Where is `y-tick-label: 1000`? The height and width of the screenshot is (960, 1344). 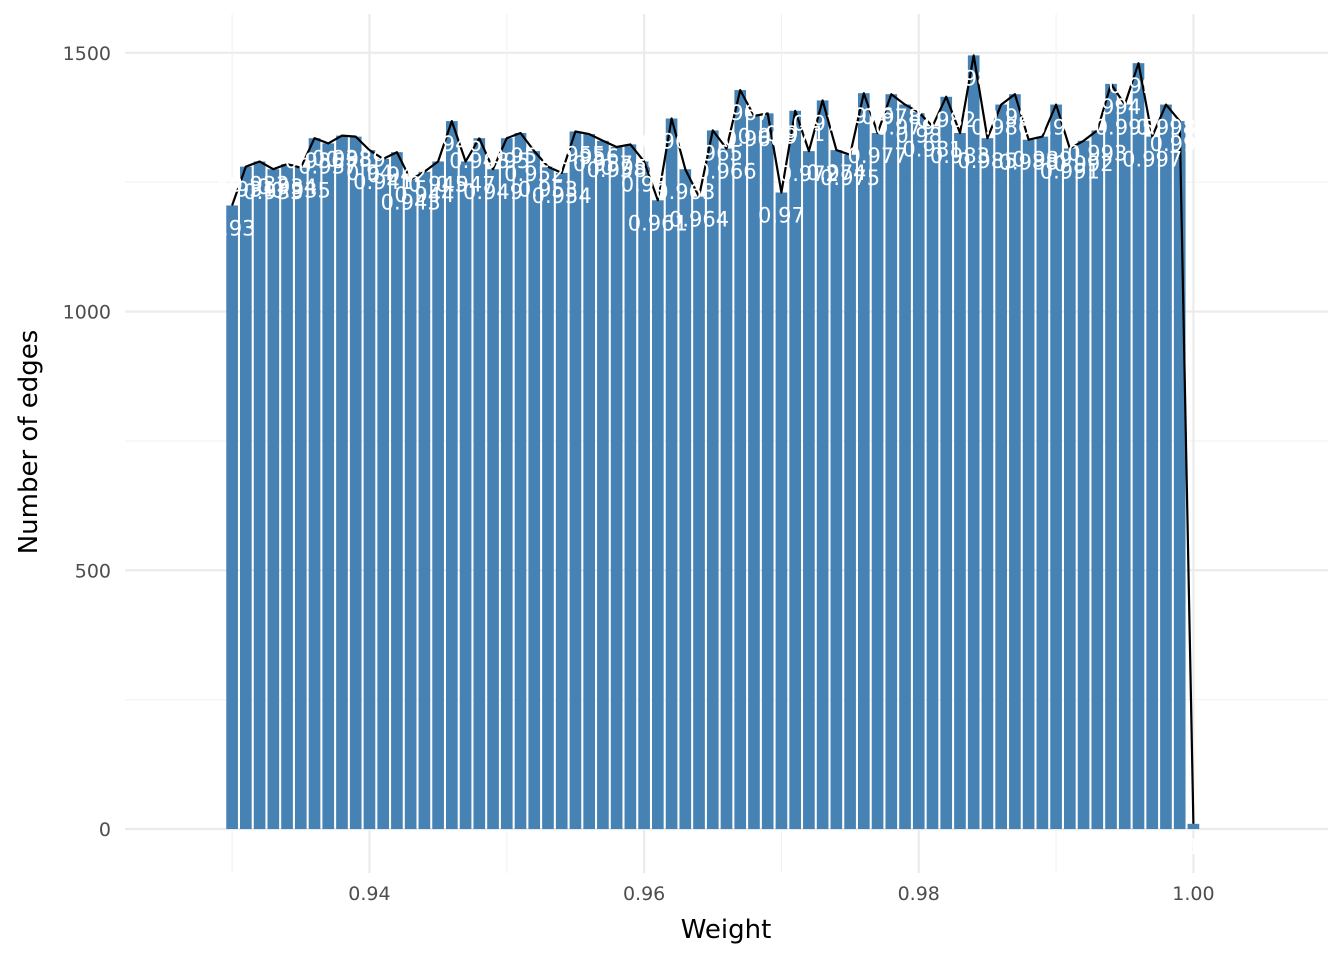
y-tick-label: 1000 is located at coordinates (87, 313).